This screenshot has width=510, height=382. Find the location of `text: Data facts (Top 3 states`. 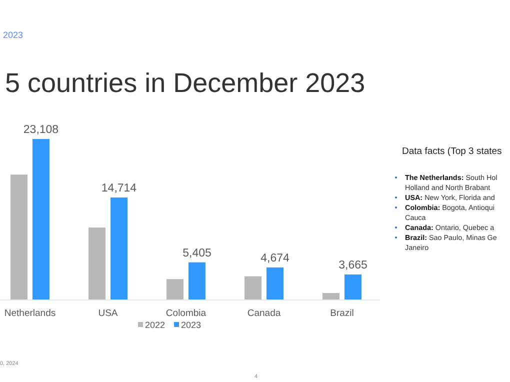

text: Data facts (Top 3 states is located at coordinates (452, 151).